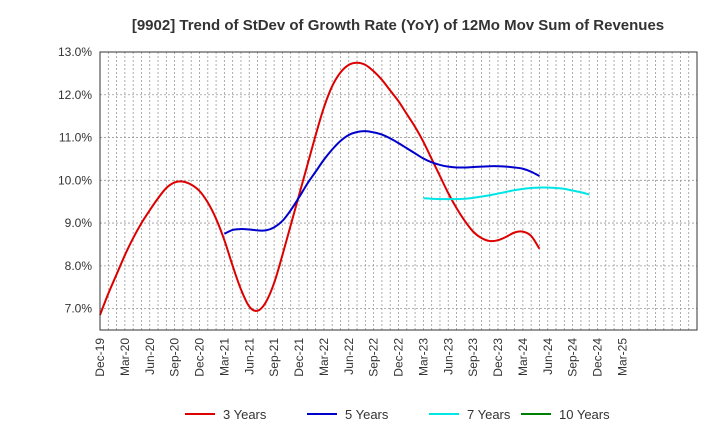  What do you see at coordinates (448, 356) in the screenshot?
I see `x-tick-label: Jun-23` at bounding box center [448, 356].